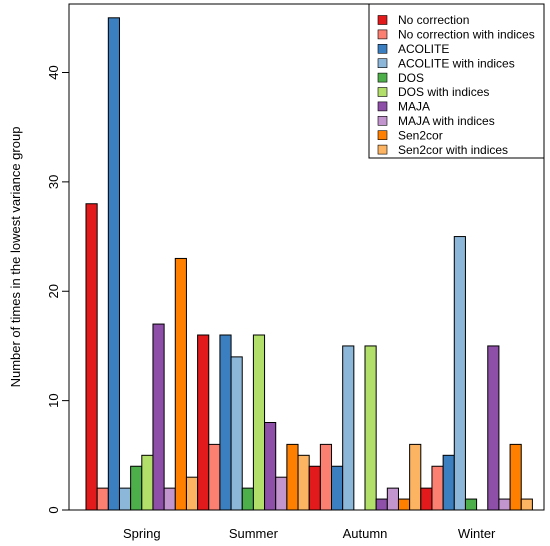 The image size is (550, 546). I want to click on y-tick-label: 30, so click(53, 182).